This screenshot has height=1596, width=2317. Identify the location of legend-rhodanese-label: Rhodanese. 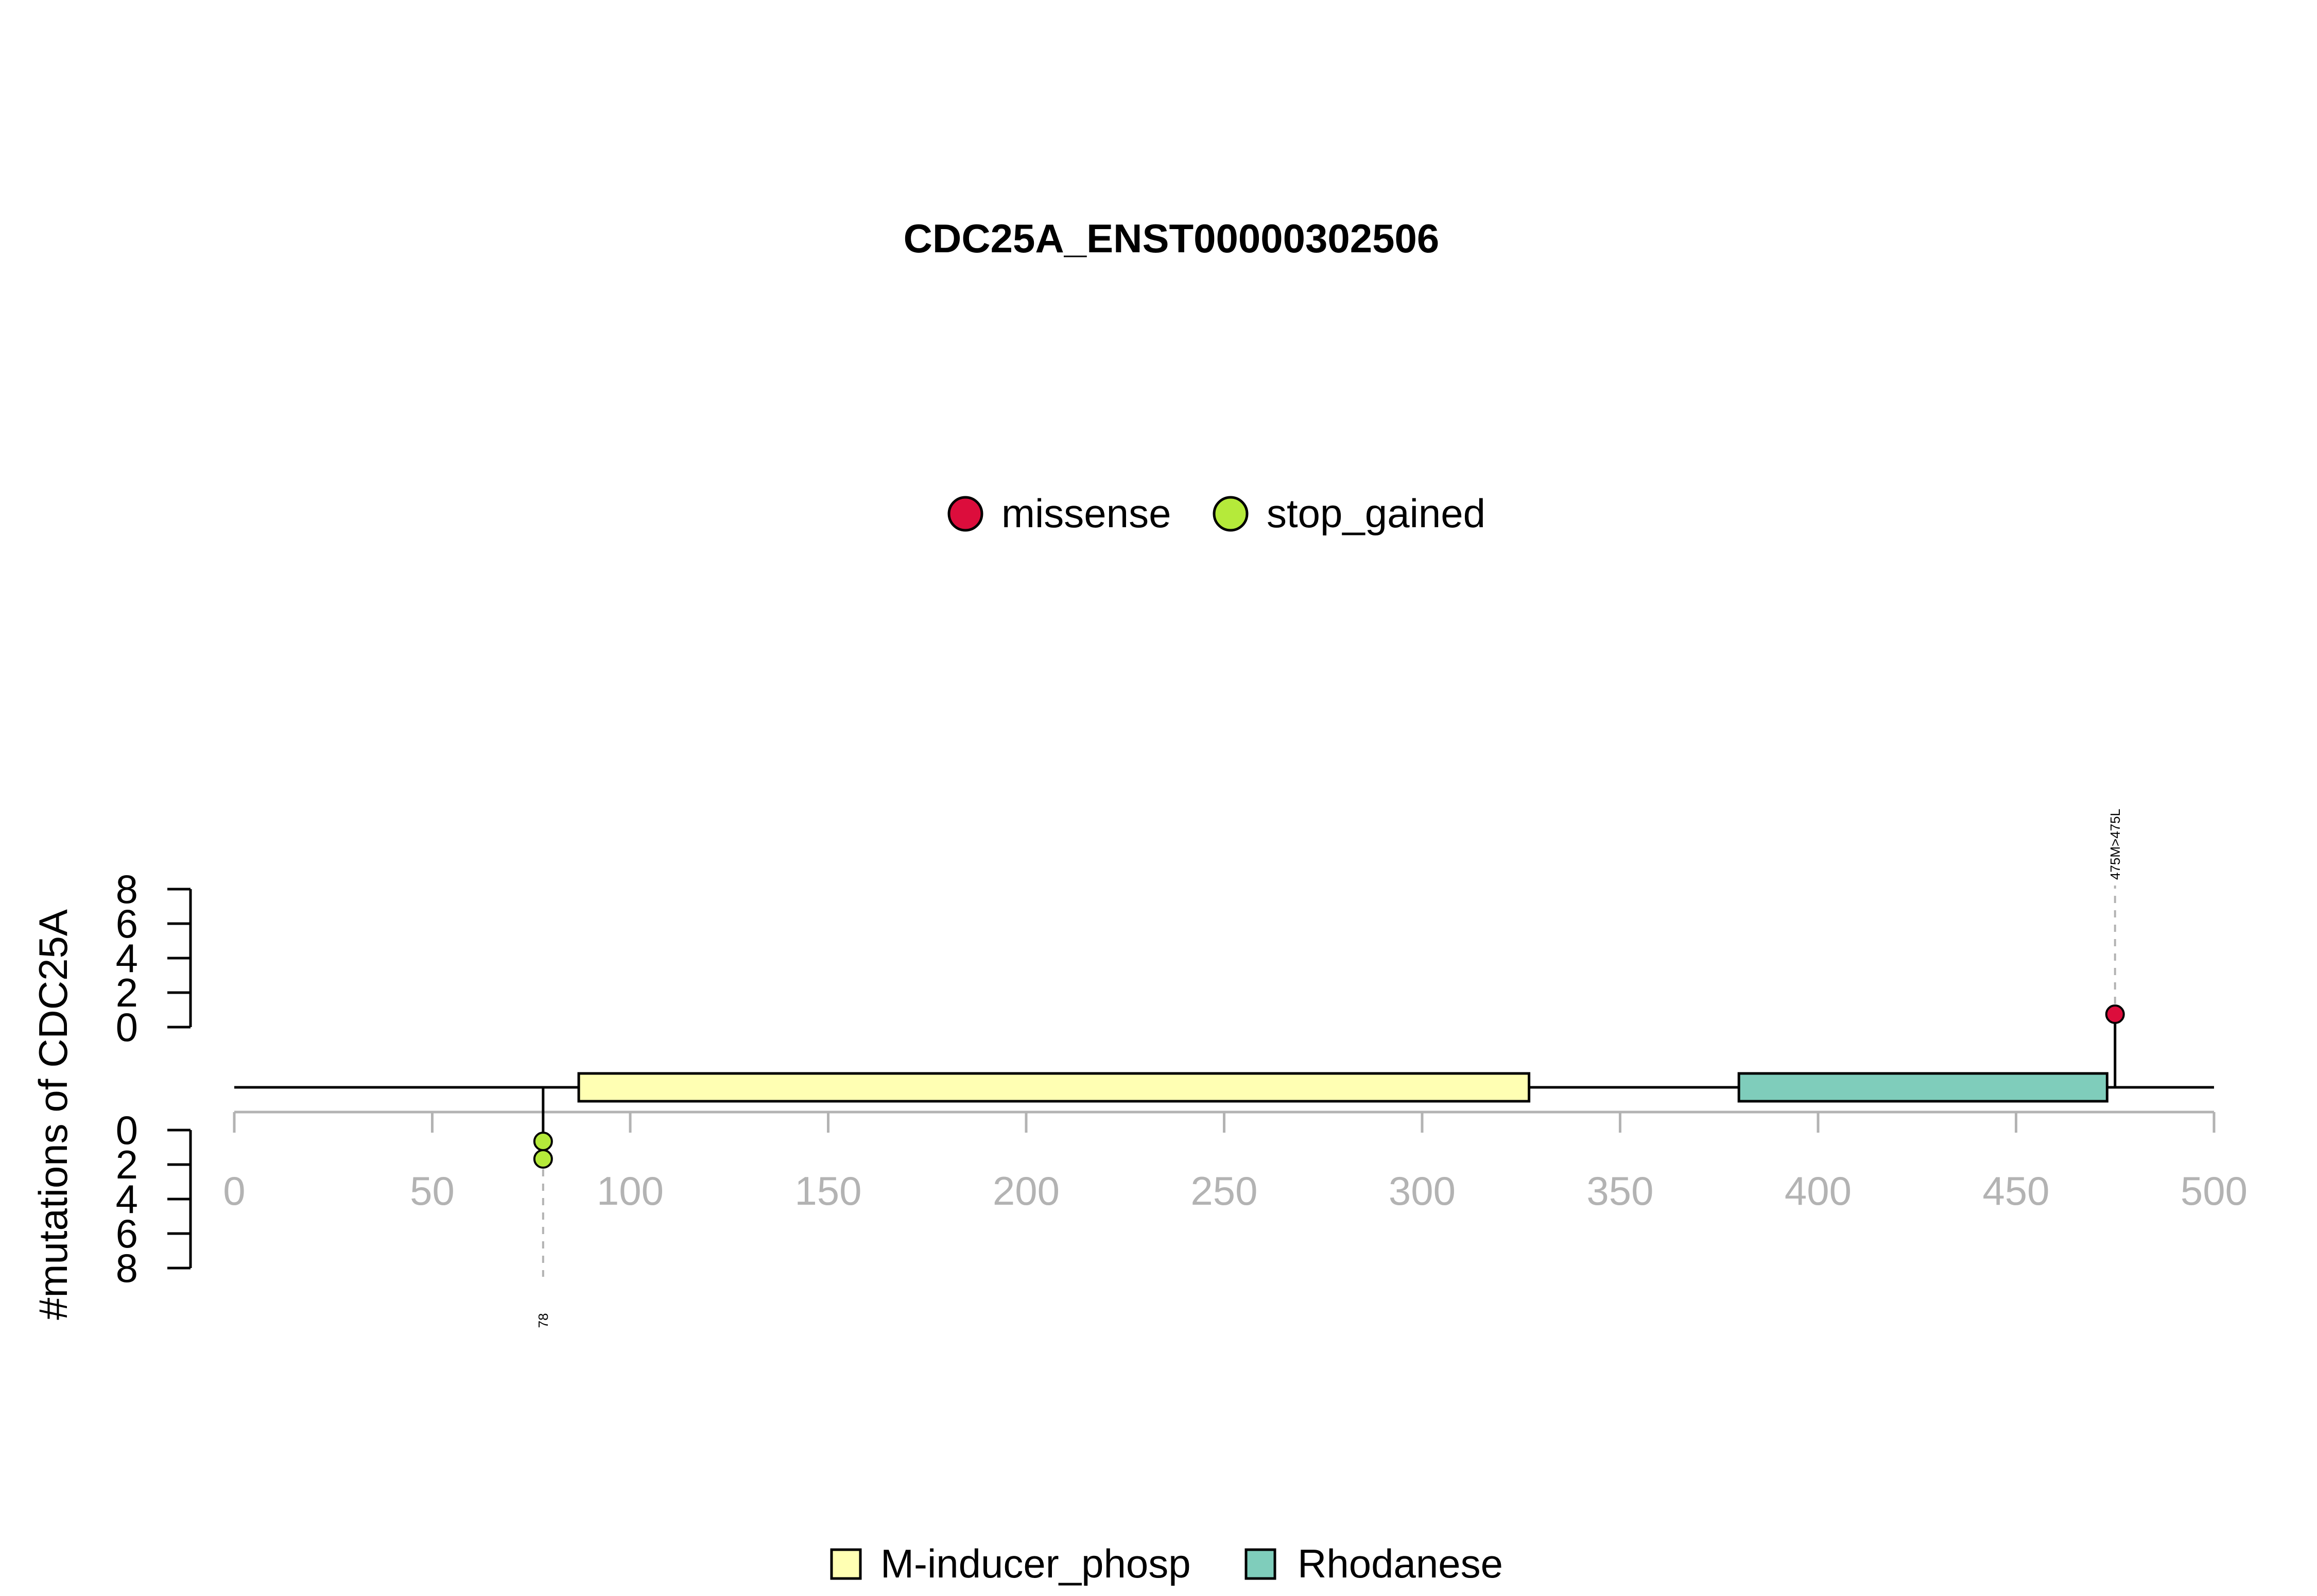
(1400, 1564).